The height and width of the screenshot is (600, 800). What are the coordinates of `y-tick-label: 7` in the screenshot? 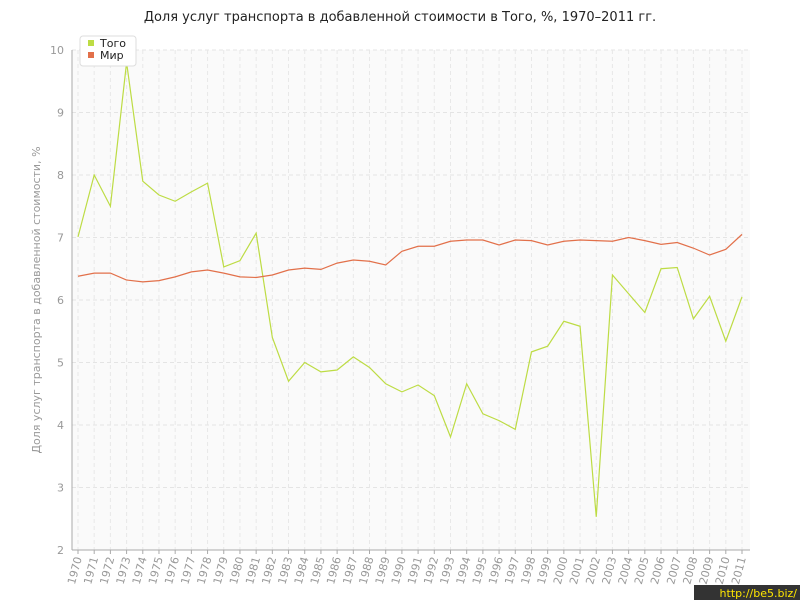 It's located at (60, 238).